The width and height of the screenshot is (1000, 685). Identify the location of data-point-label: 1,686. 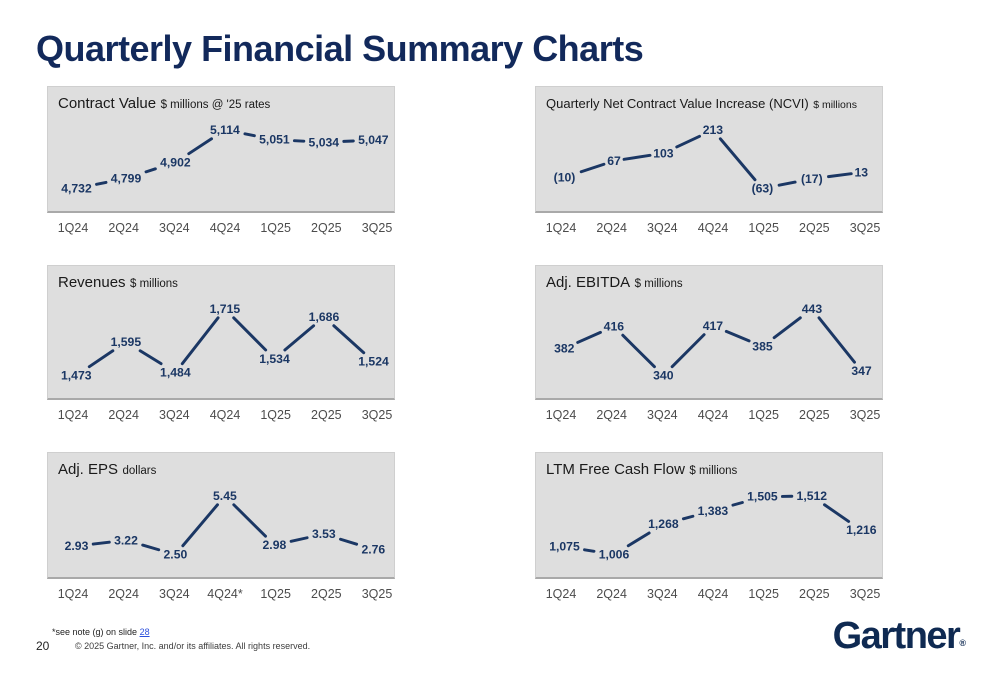
(324, 317).